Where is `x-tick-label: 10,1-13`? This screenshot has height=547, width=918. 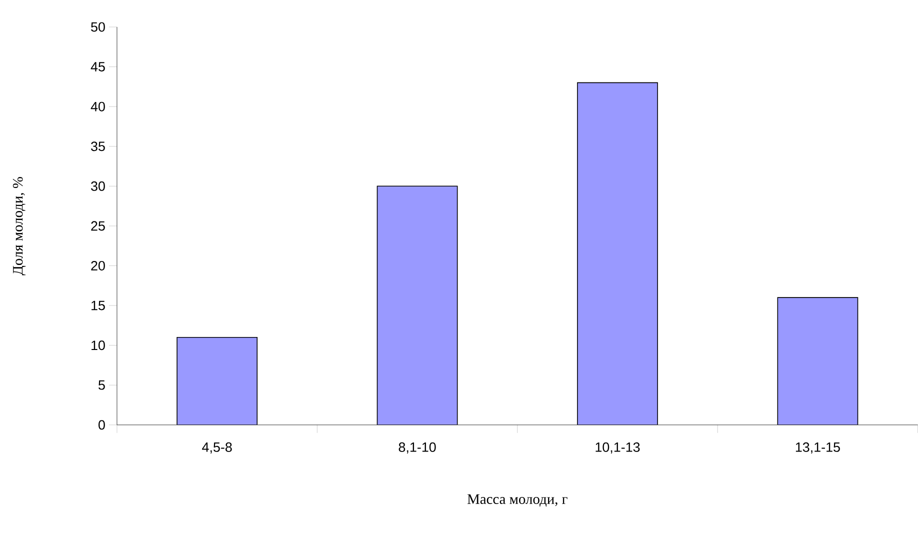 x-tick-label: 10,1-13 is located at coordinates (618, 448).